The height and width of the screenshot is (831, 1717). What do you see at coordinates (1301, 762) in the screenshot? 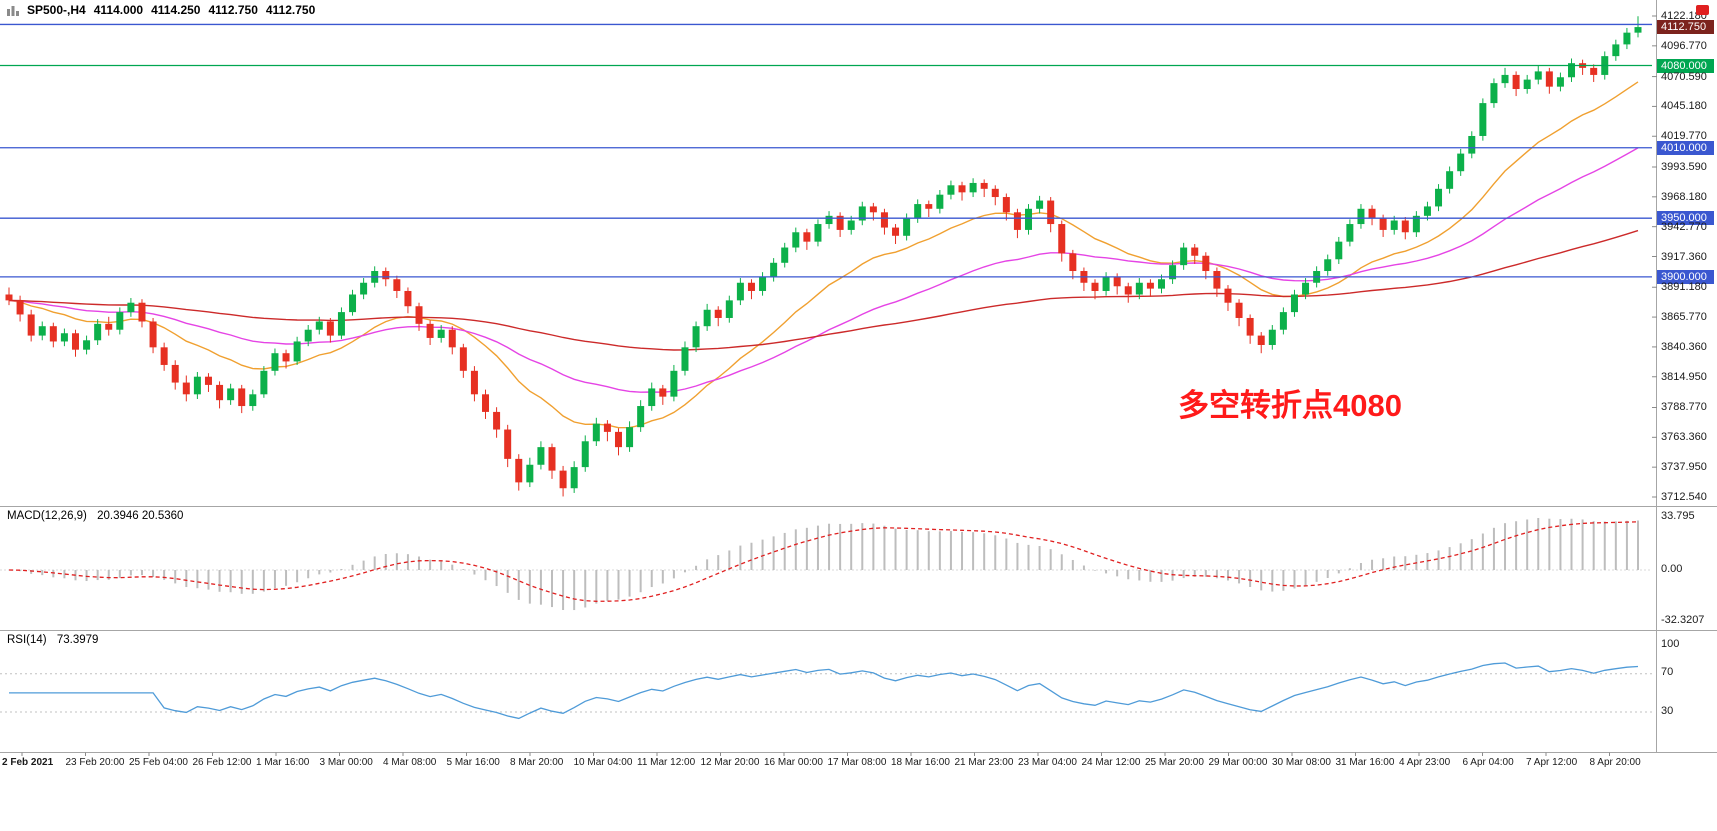
I see `time-label: 30 Mar 08:00` at bounding box center [1301, 762].